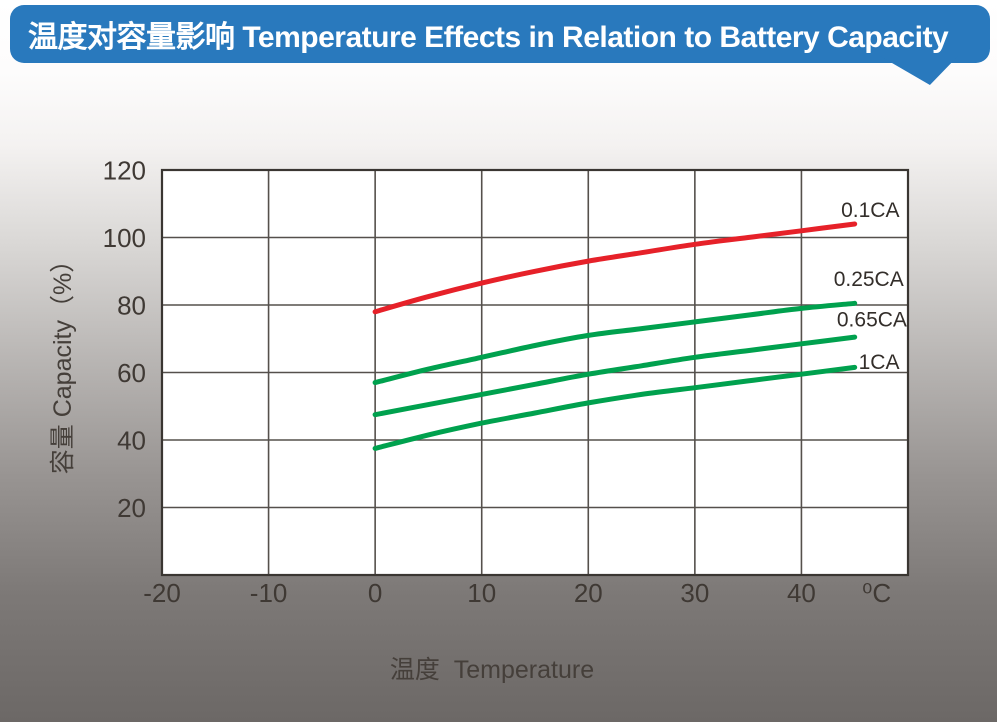  I want to click on y-tick-label: 120, so click(124, 171).